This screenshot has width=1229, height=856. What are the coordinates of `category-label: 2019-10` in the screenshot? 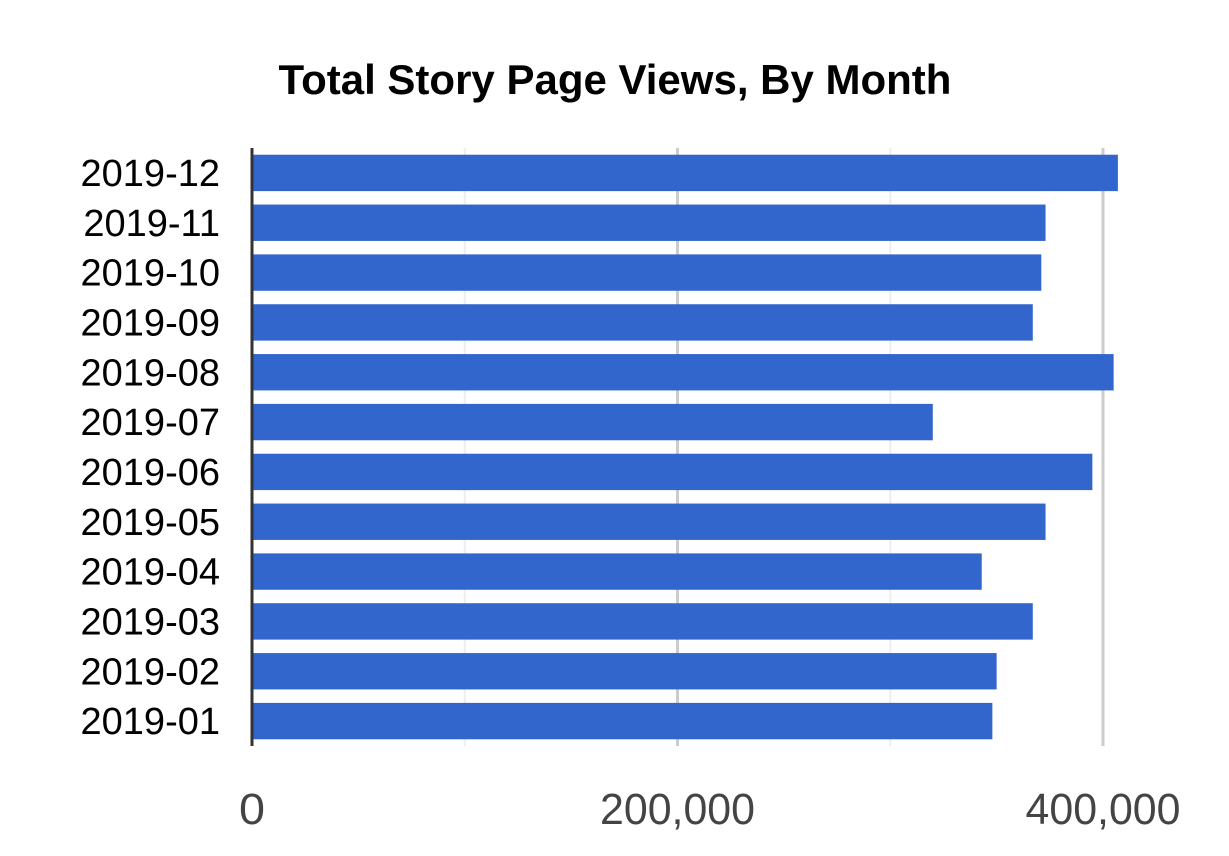 It's located at (150, 274).